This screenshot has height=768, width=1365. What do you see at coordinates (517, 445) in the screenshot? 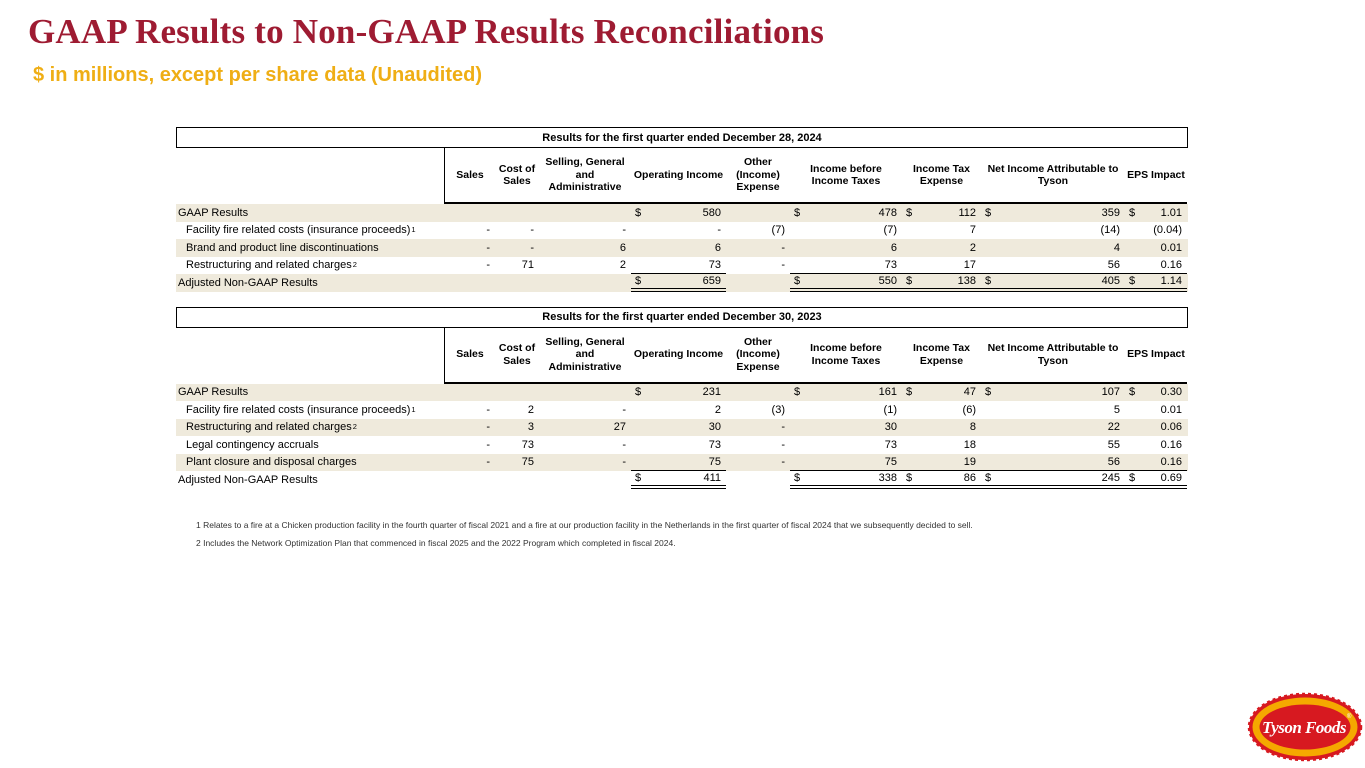
I see `cell-cost-of-sales: 73` at bounding box center [517, 445].